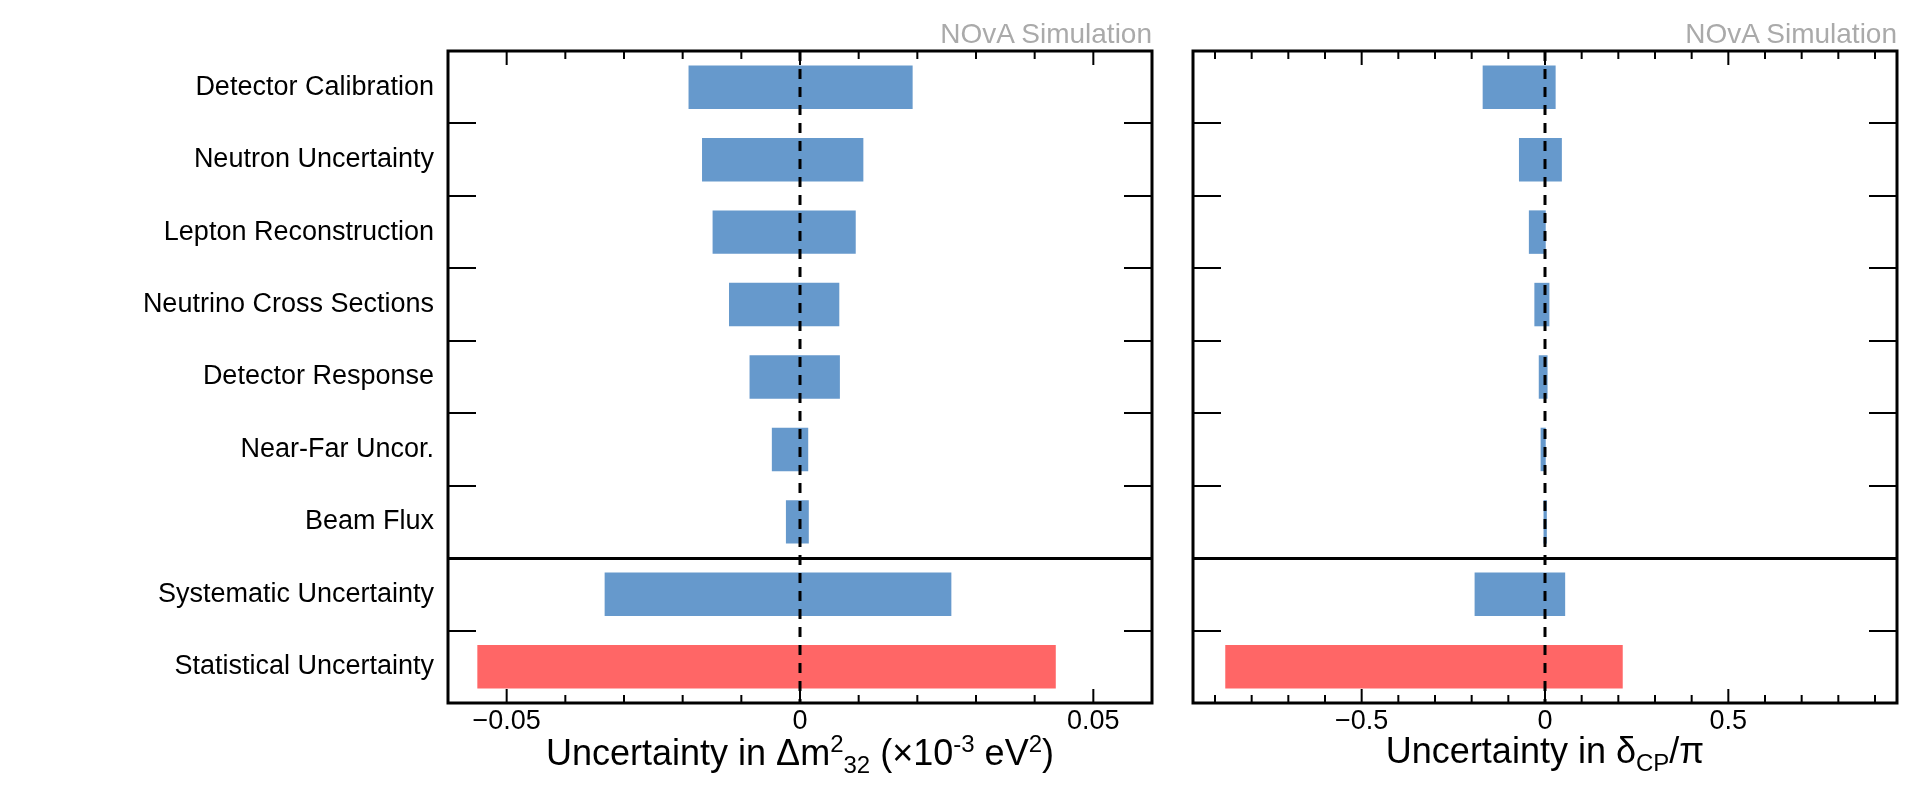 The height and width of the screenshot is (792, 1906). What do you see at coordinates (318, 375) in the screenshot?
I see `y-tick-label: Detector Response` at bounding box center [318, 375].